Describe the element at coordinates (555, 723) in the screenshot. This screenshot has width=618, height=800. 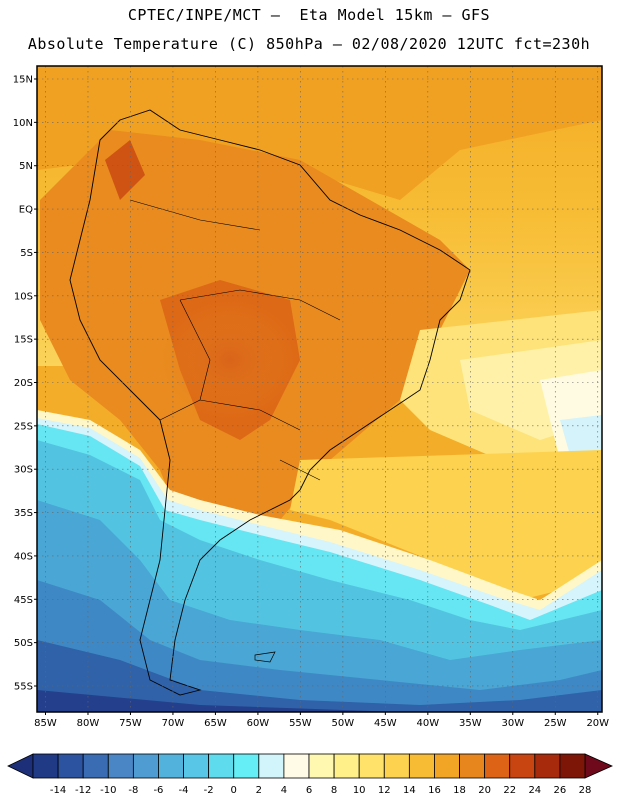
I see `lon-tick-label: 25W` at that location.